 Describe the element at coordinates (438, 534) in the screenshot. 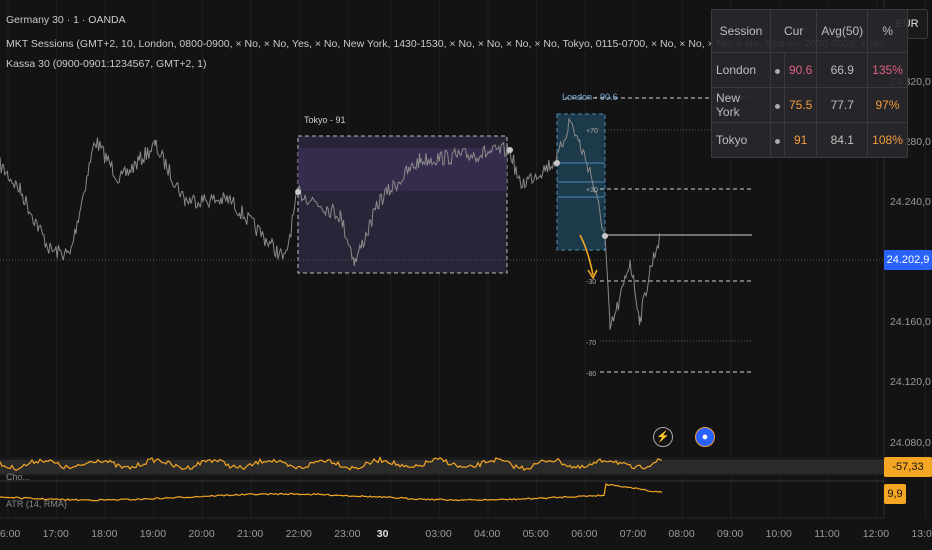

I see `time-axis-label: 03:00` at that location.